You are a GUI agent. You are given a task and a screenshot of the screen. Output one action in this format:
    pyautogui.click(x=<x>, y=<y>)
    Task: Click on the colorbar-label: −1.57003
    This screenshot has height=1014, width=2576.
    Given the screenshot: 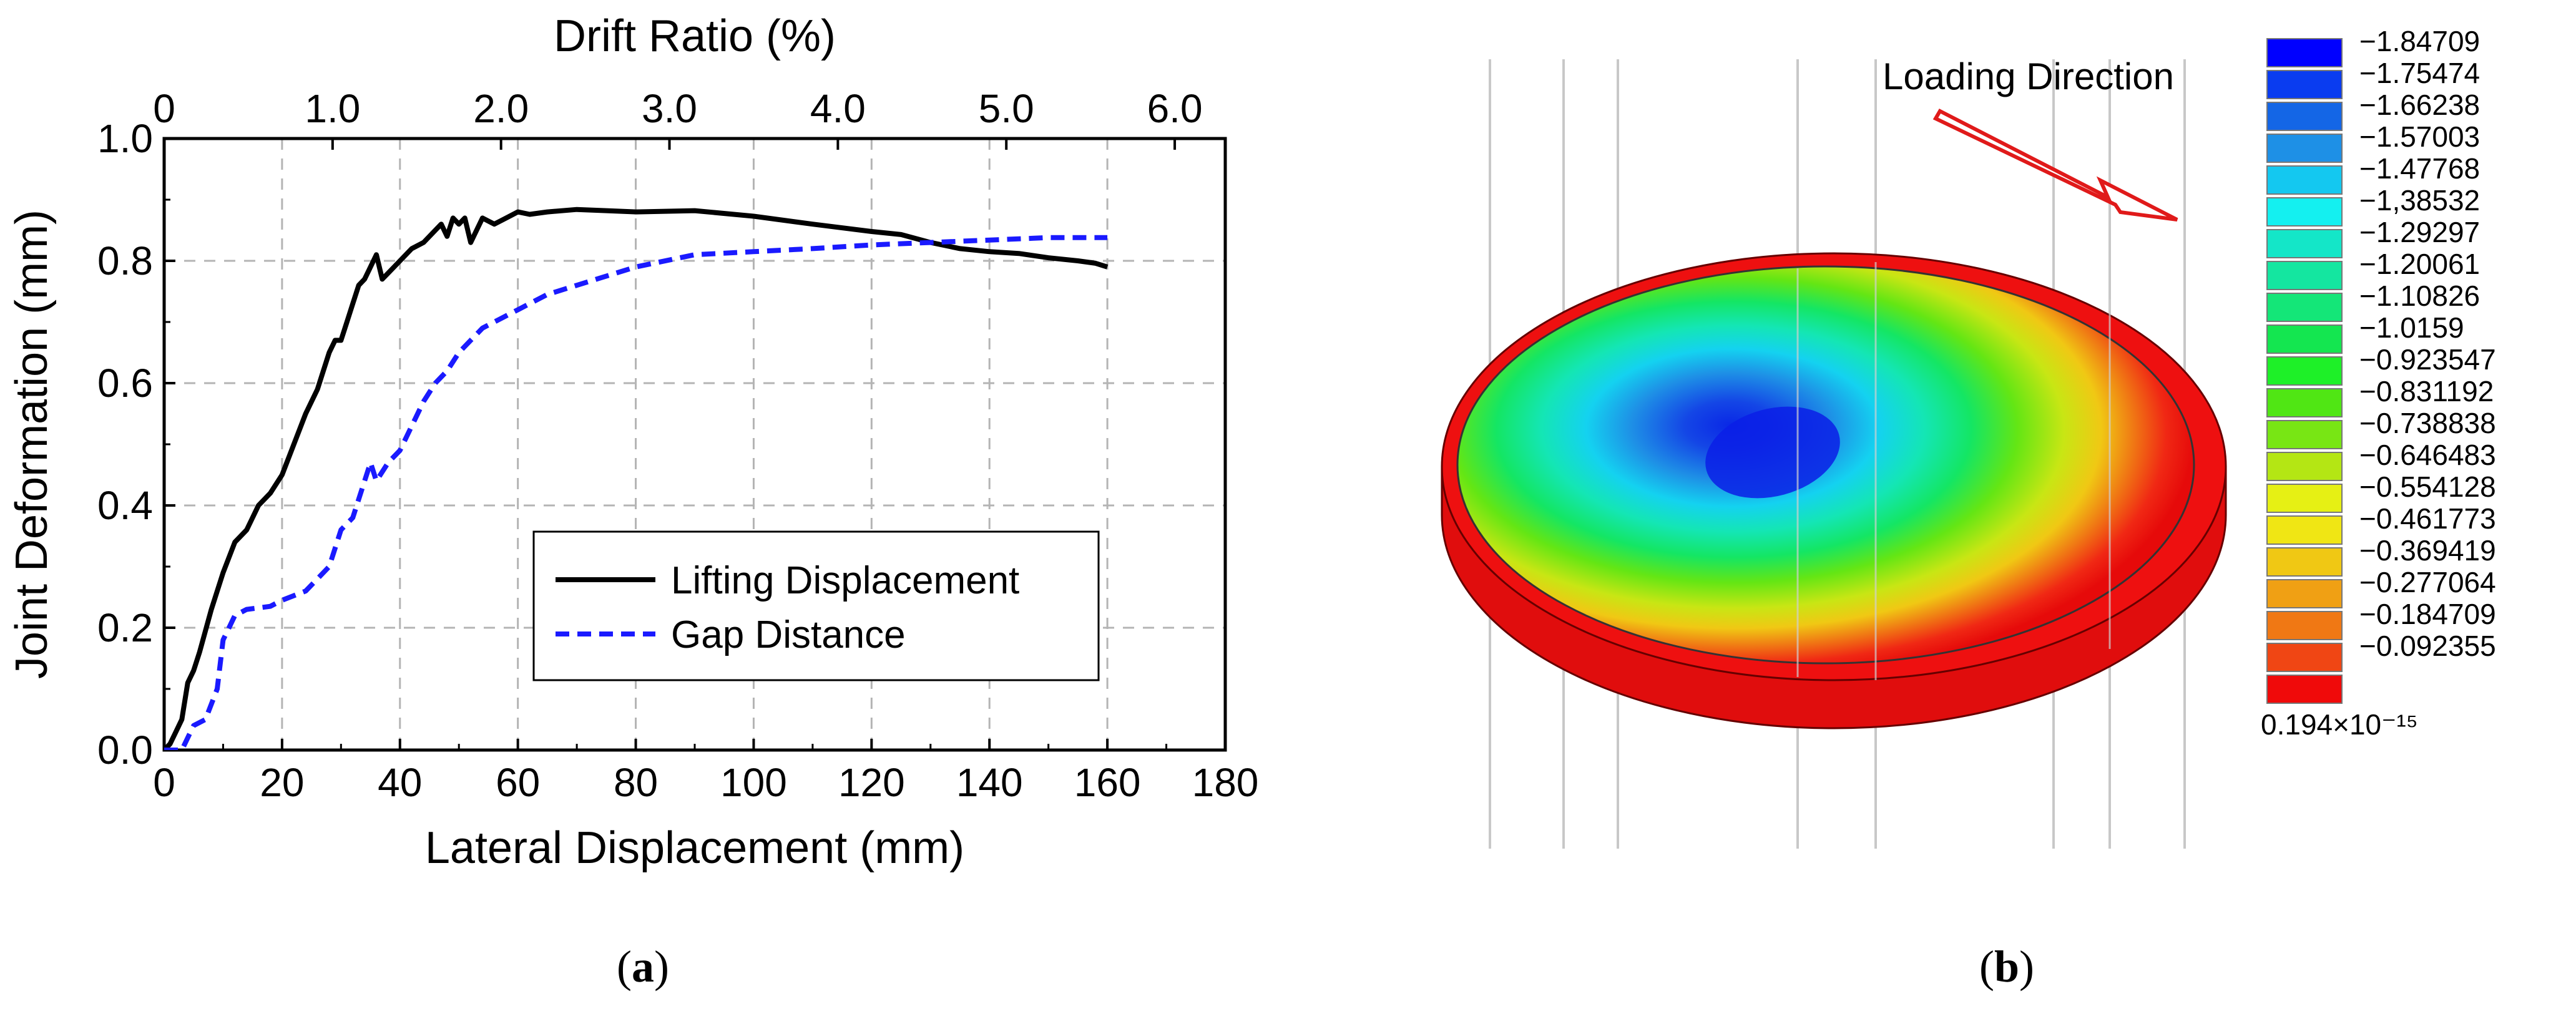 What is the action you would take?
    pyautogui.click(x=2419, y=136)
    